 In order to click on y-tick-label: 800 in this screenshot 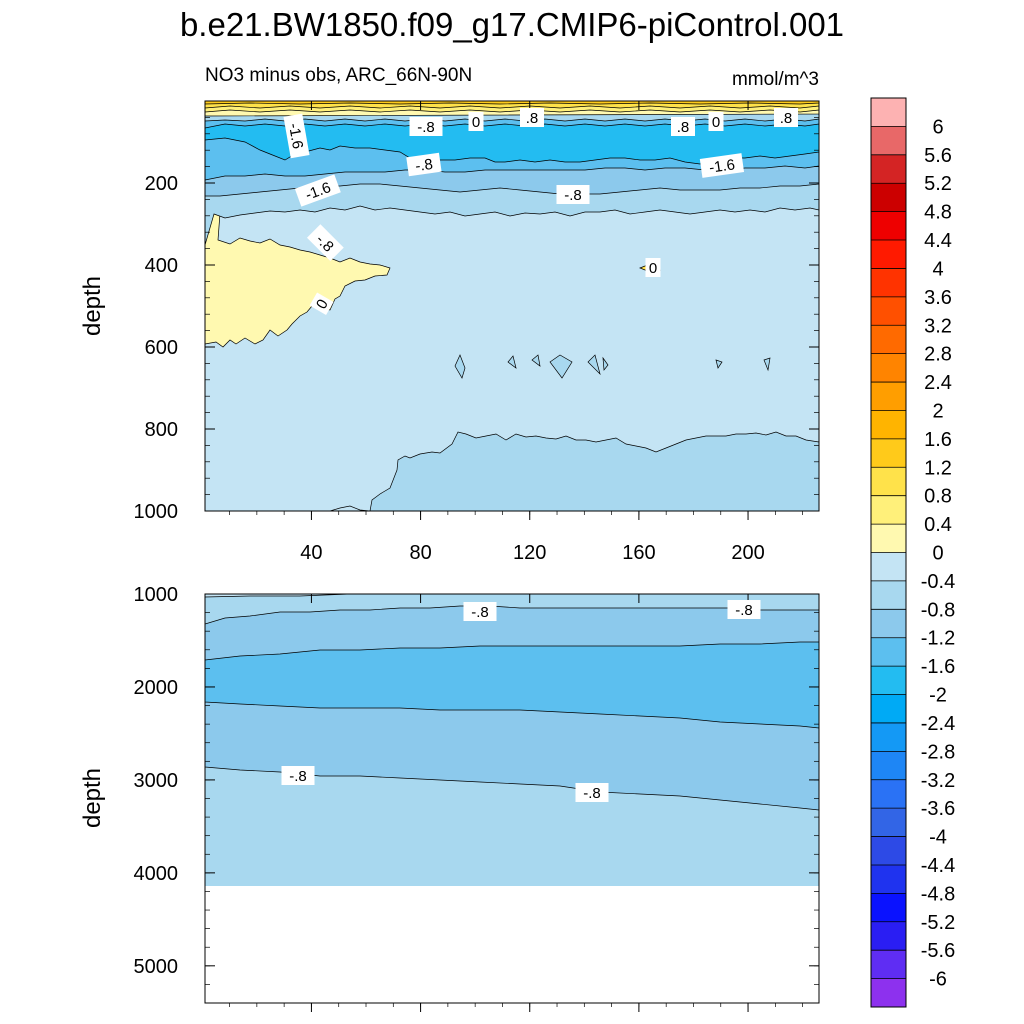, I will do `click(161, 430)`.